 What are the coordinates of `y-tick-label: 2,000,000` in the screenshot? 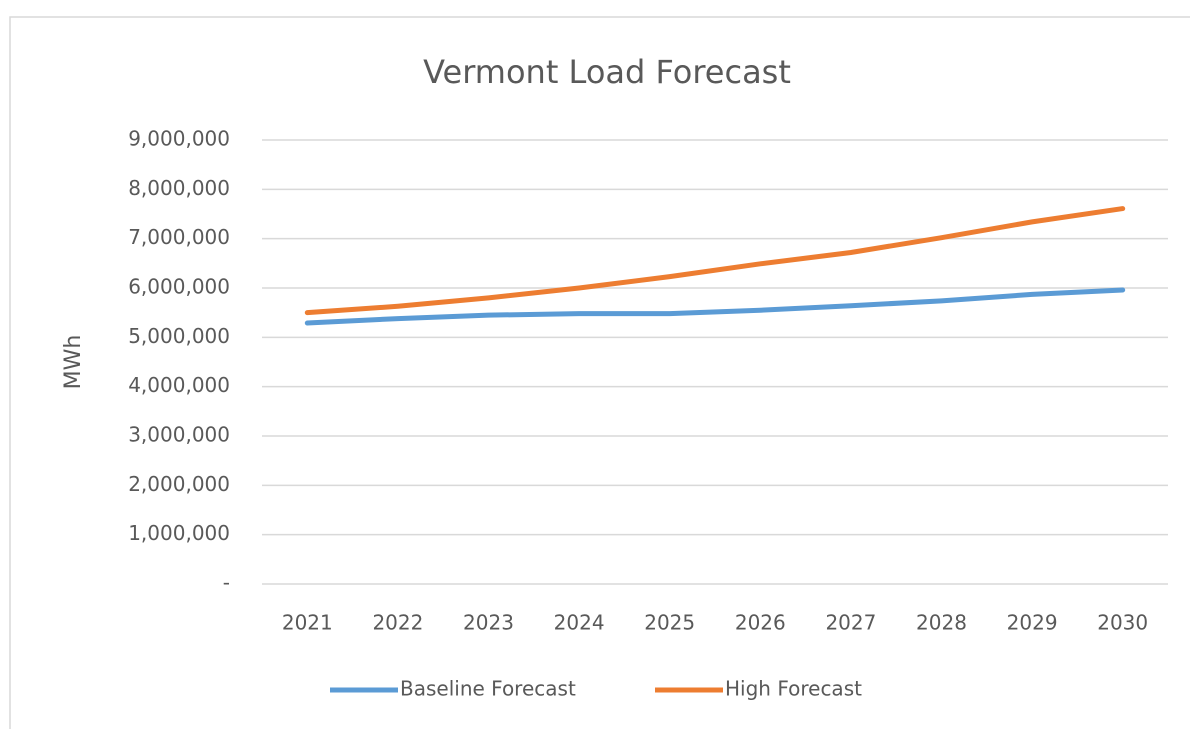 It's located at (179, 484).